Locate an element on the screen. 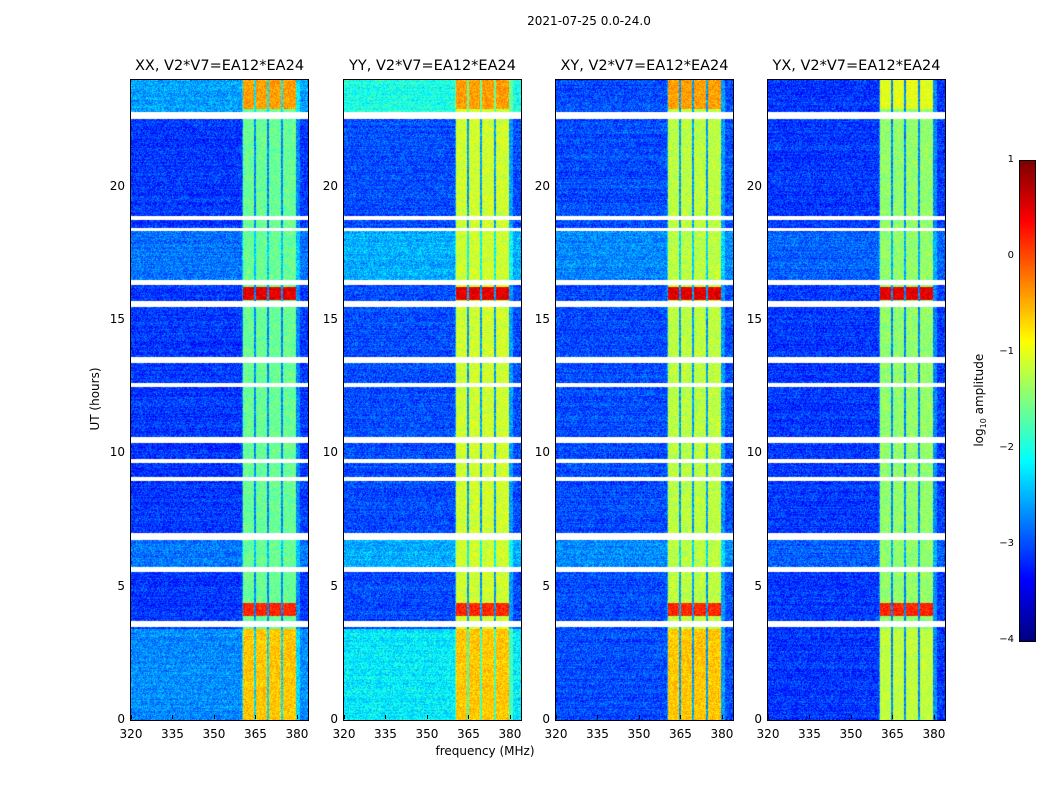  colorbar-tick-label: 1 is located at coordinates (1010, 159).